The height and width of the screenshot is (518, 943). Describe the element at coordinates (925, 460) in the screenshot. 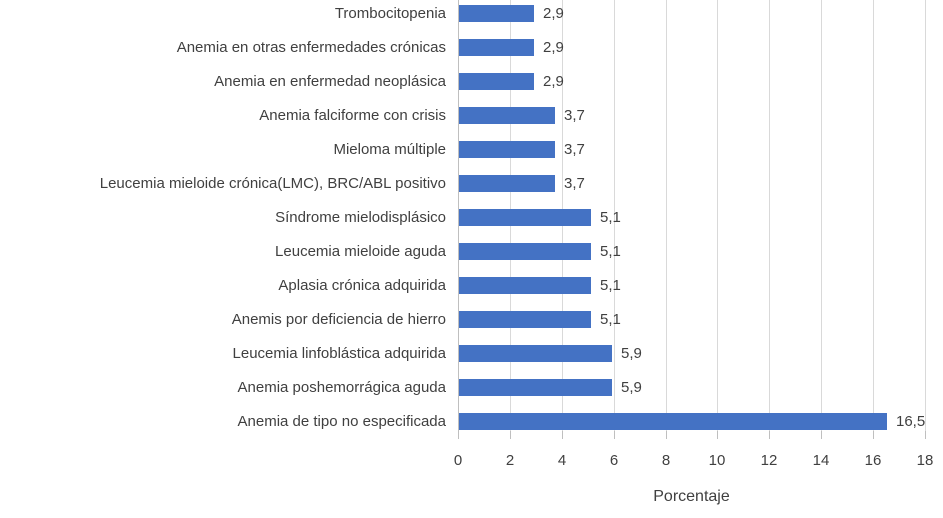

I see `x-axis-tick-label: 18` at that location.